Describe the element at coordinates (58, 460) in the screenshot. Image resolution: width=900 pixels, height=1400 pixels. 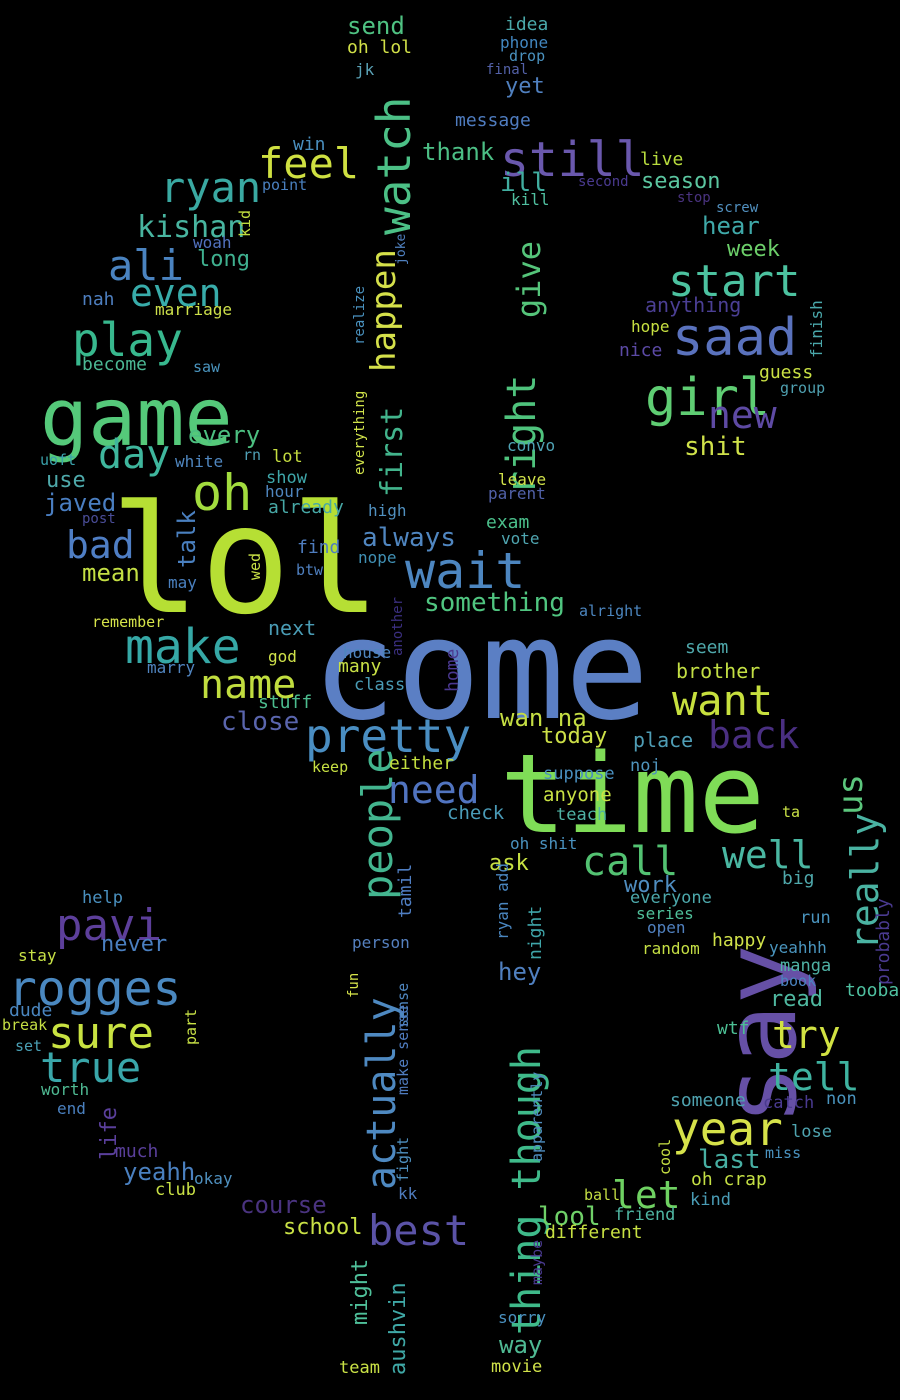
I see `word-uoft: uoft` at that location.